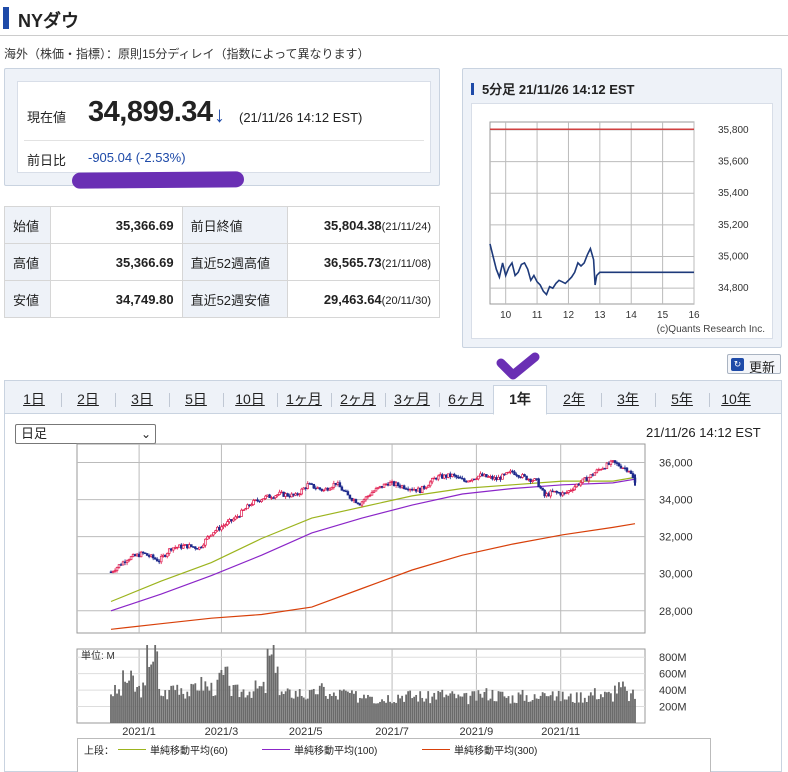 This screenshot has width=788, height=772. Describe the element at coordinates (88, 399) in the screenshot. I see `tab-2: 2日` at that location.